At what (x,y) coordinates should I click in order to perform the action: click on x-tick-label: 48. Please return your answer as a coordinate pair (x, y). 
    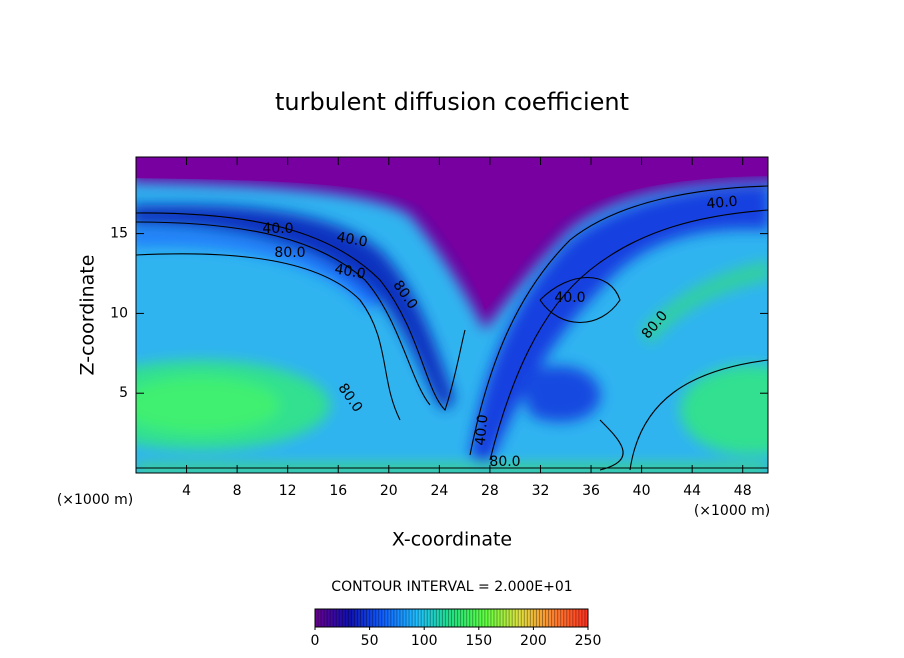
    Looking at the image, I should click on (743, 491).